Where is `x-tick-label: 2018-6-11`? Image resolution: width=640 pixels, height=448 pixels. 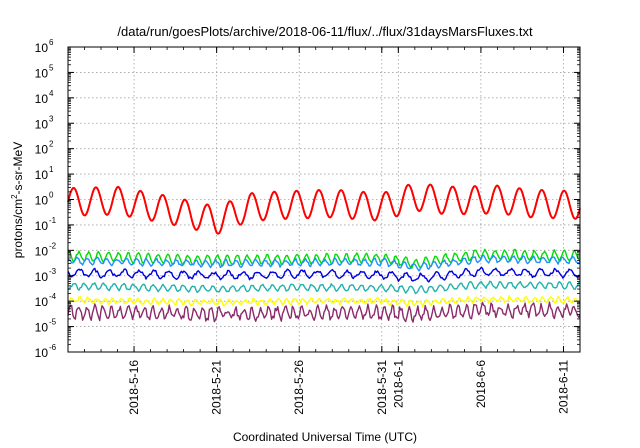
x-tick-label: 2018-6-11 is located at coordinates (563, 387).